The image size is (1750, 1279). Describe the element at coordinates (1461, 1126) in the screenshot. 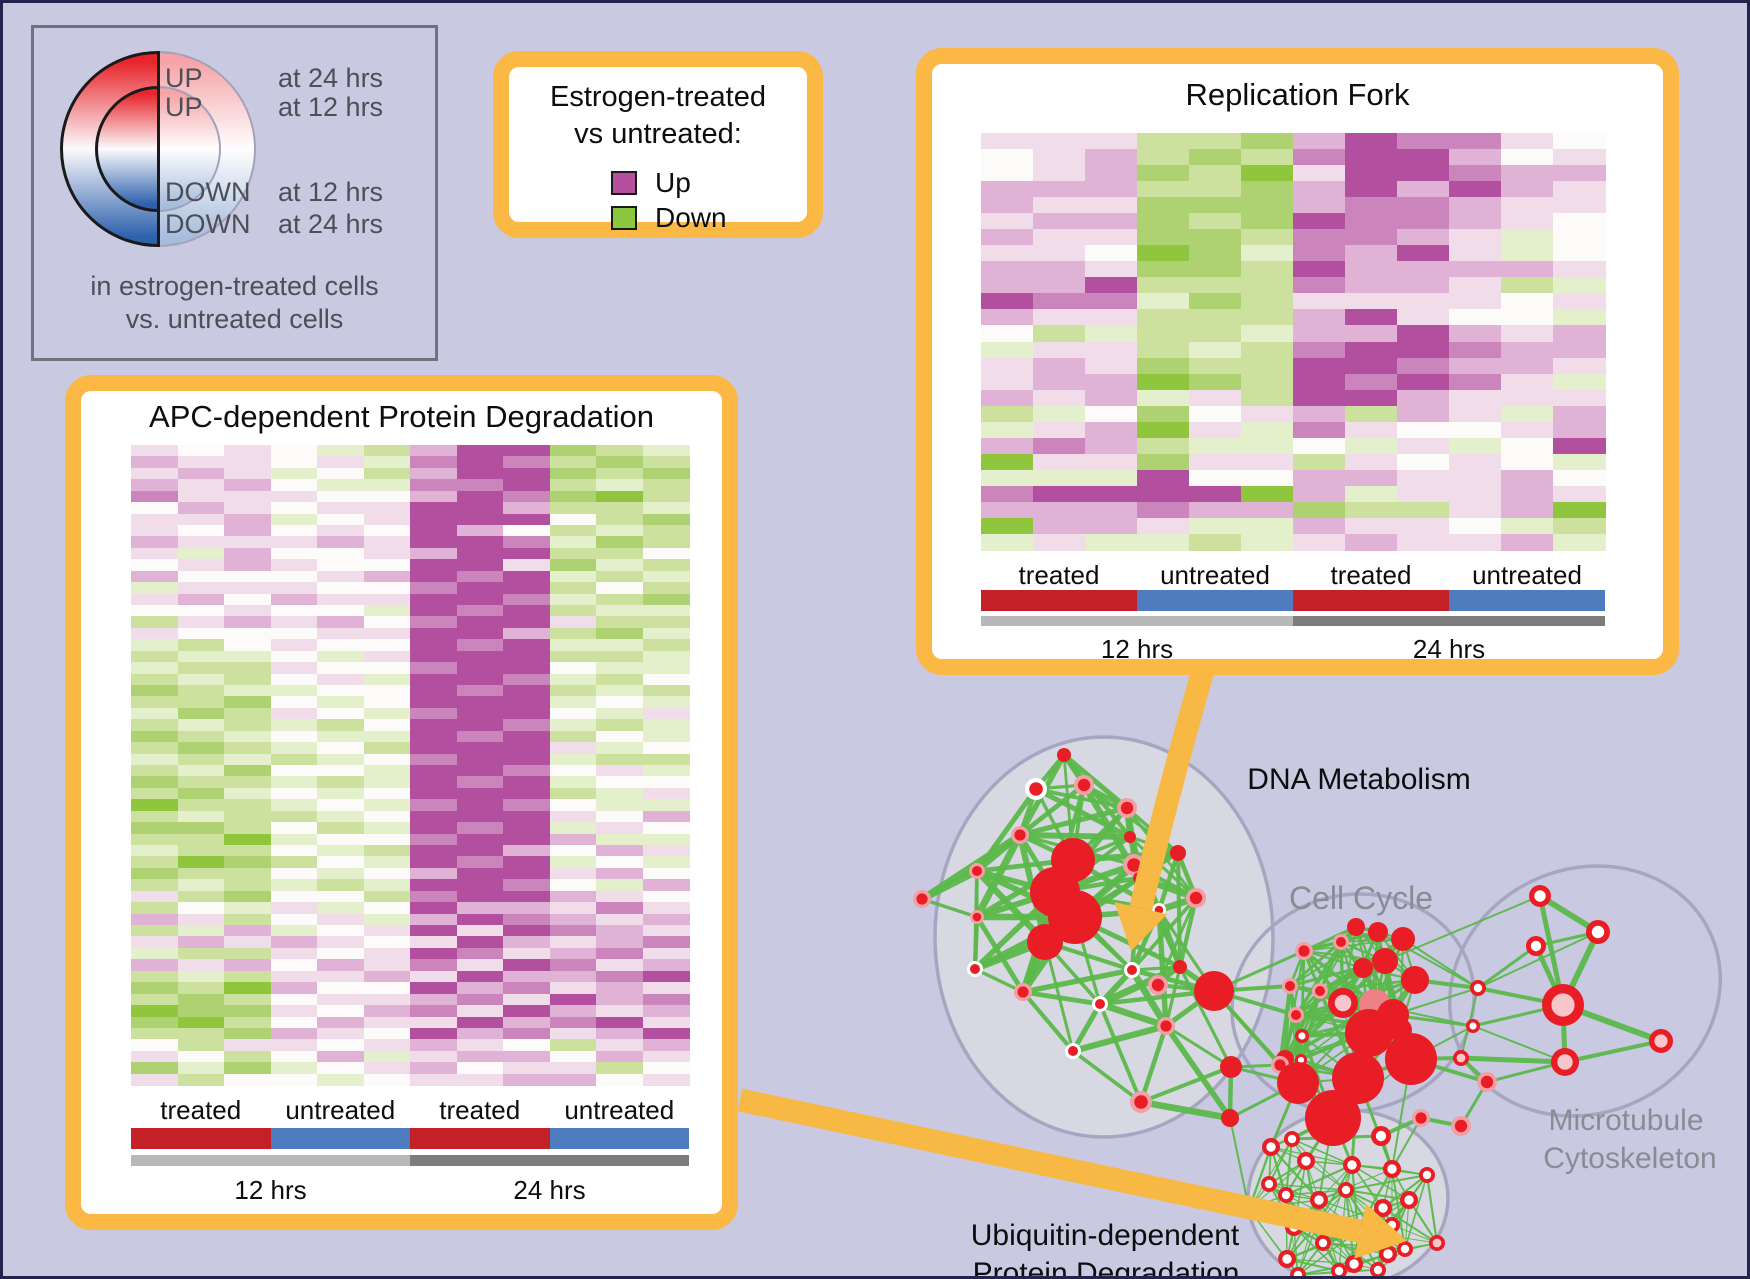

I see `node-m12` at that location.